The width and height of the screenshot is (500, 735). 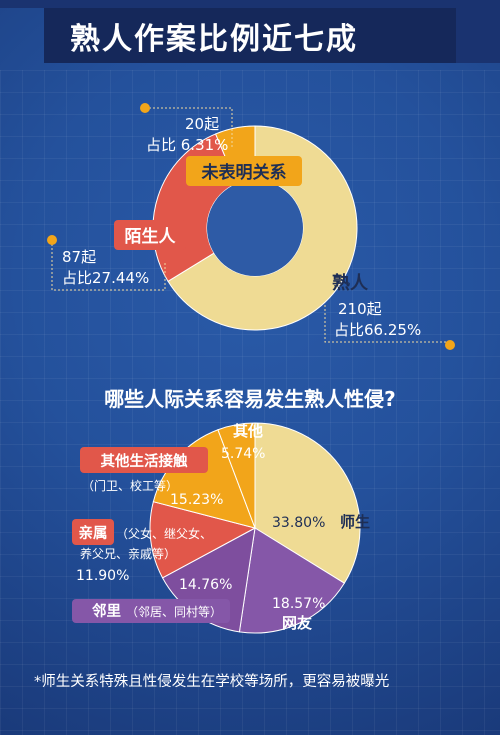 I want to click on unclear-label: 未表明关系, so click(x=244, y=172).